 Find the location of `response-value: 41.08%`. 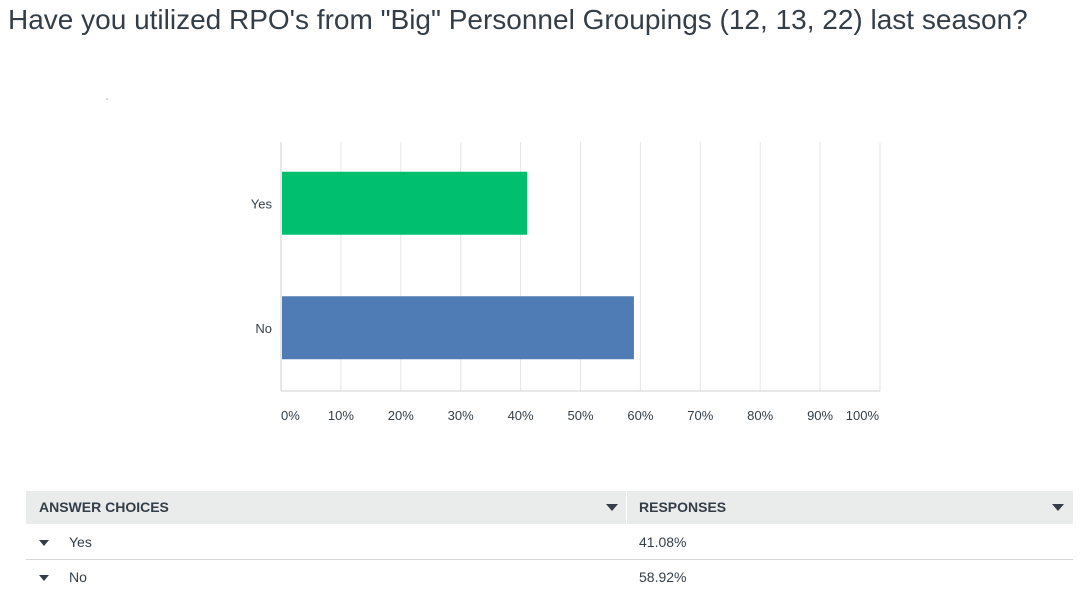

response-value: 41.08% is located at coordinates (663, 542).